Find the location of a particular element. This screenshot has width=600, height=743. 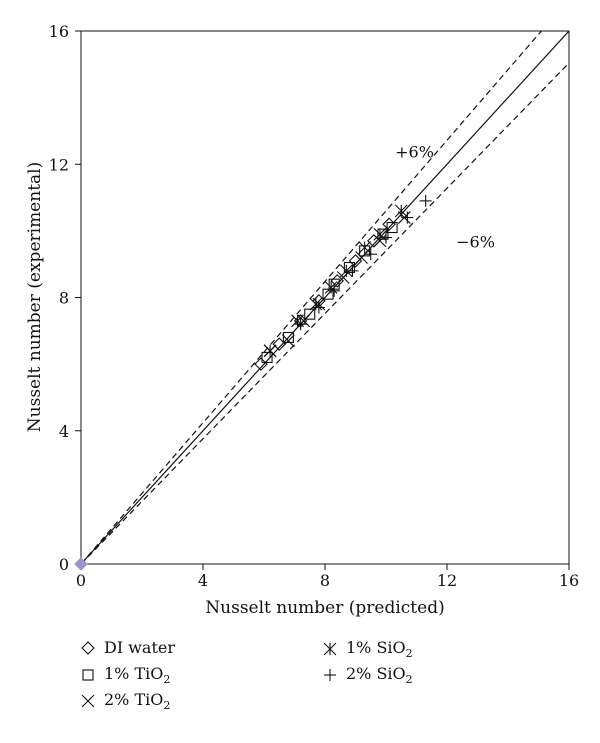

x-axis-label: Nusselt number (predicted) is located at coordinates (324, 608).